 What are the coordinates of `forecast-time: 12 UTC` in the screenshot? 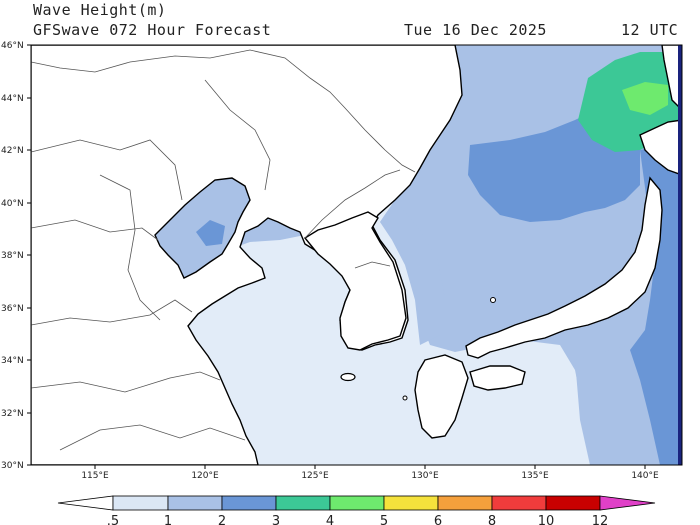 It's located at (650, 30).